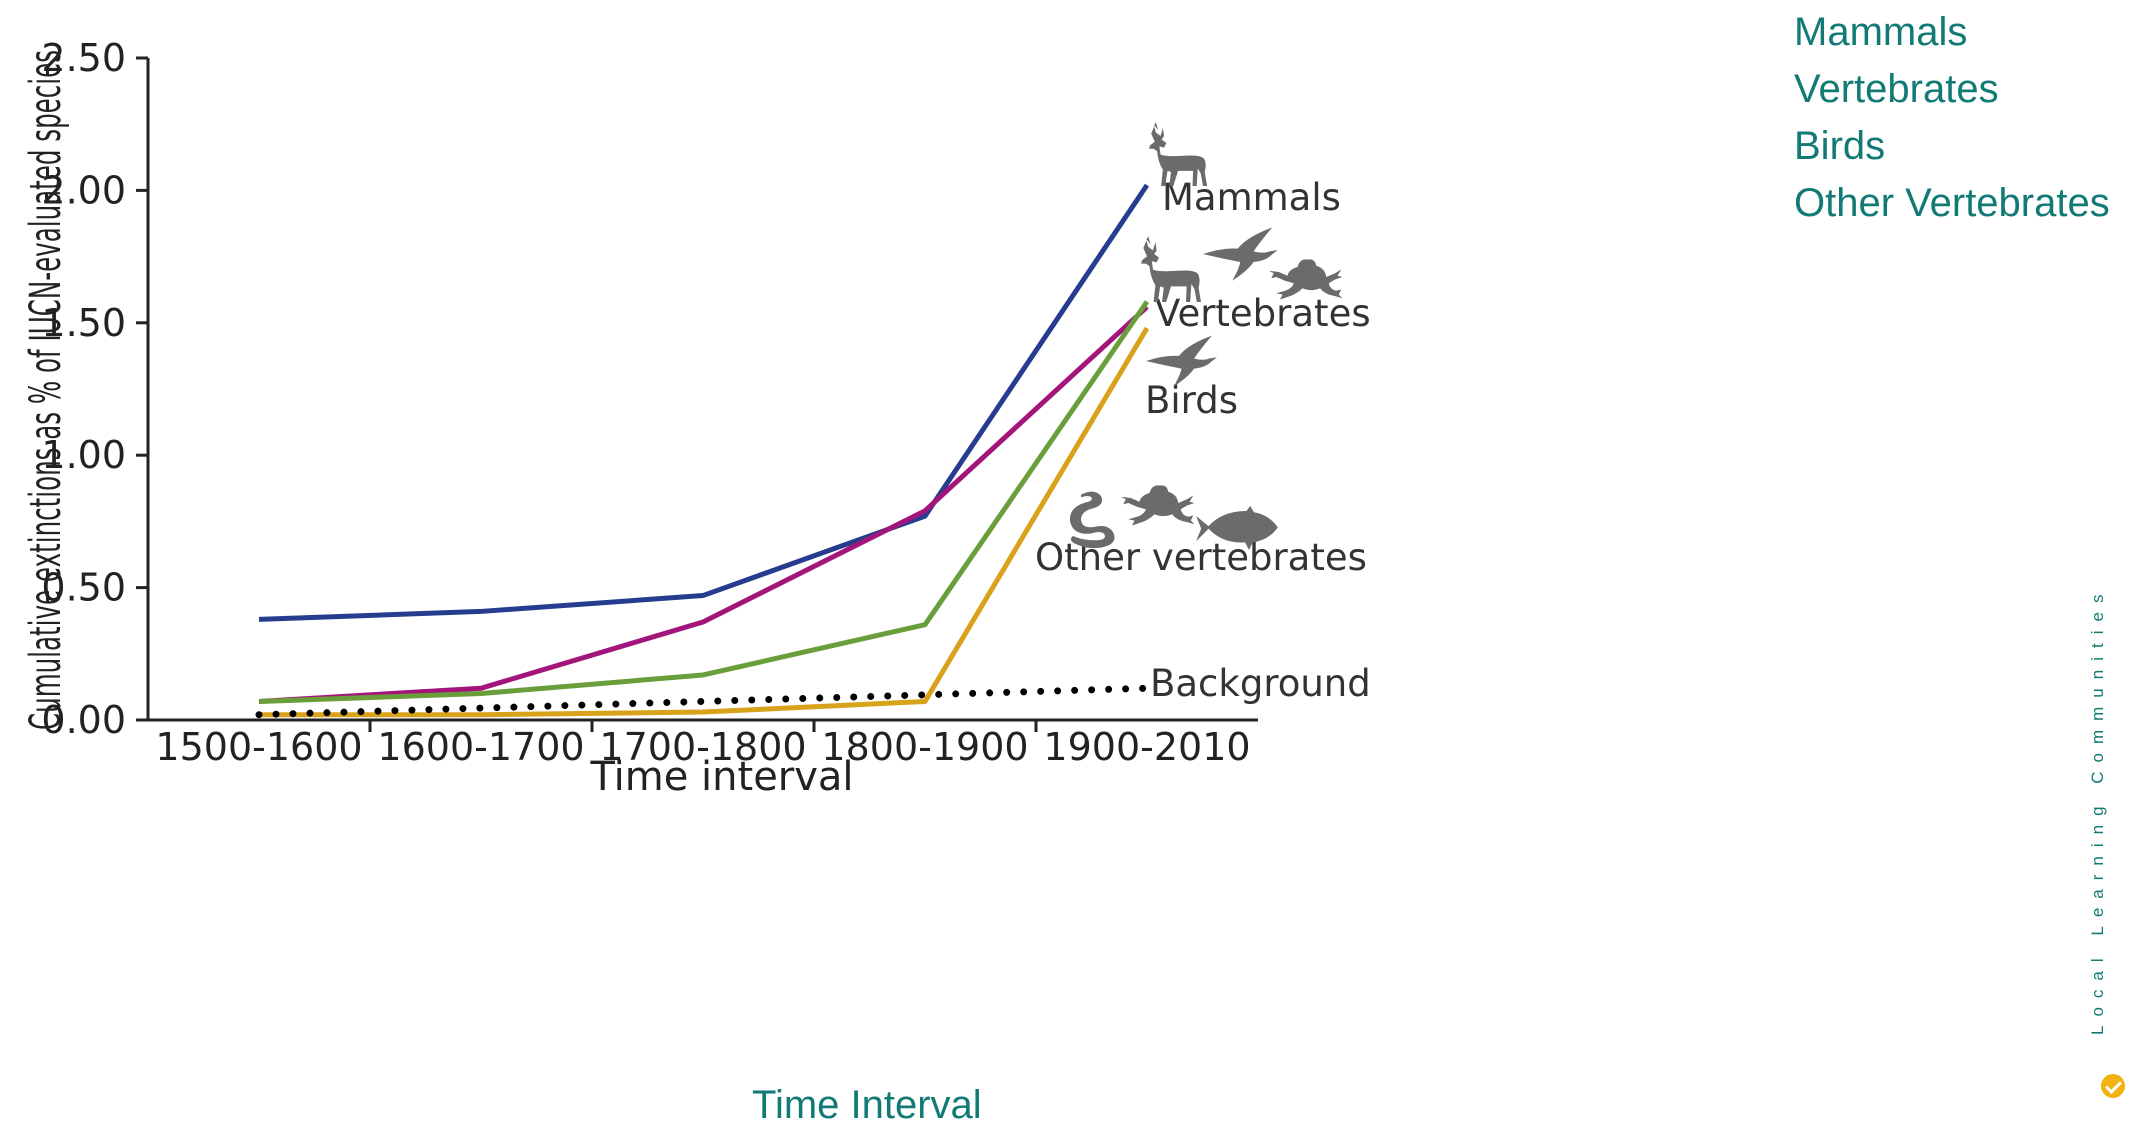 The width and height of the screenshot is (2149, 1128). Describe the element at coordinates (1146, 747) in the screenshot. I see `x-tick-label: 1900-2010` at that location.